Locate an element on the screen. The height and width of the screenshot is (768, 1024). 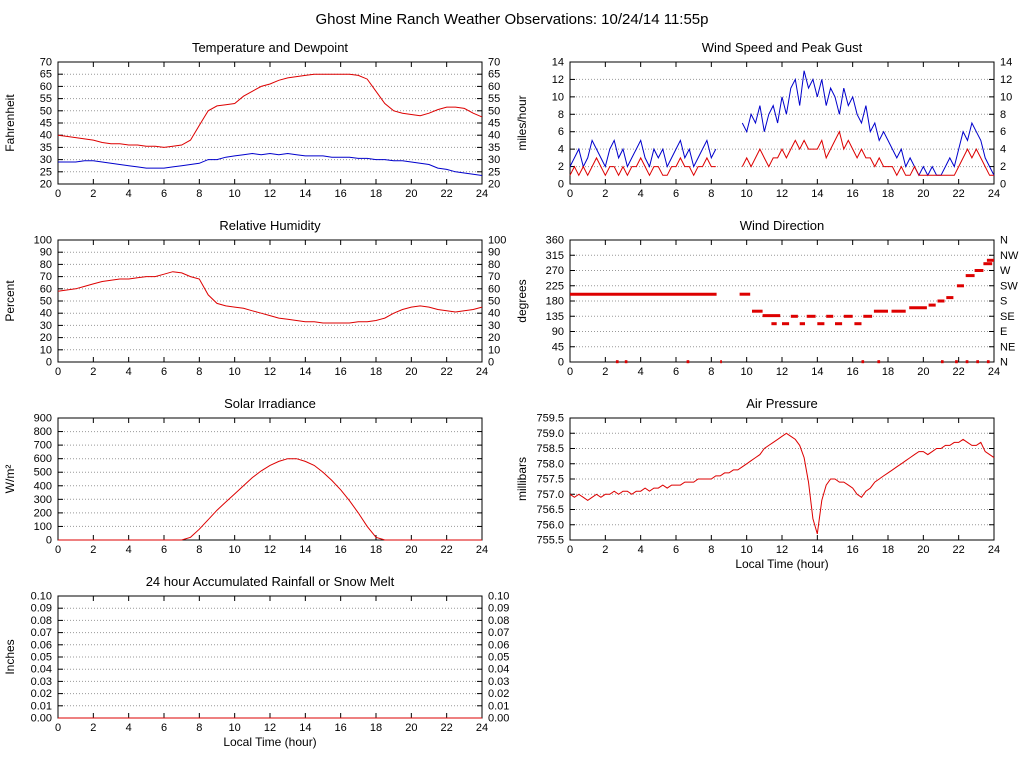
svg-text: 758.5 is located at coordinates (550, 449).